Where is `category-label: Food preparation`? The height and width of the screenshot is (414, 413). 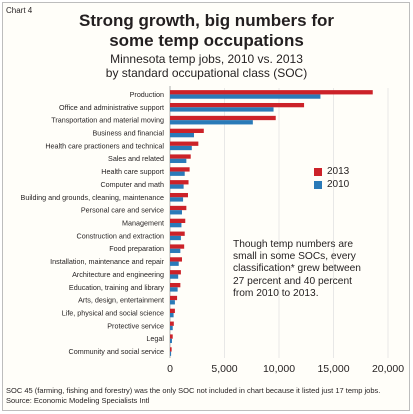
category-label: Food preparation is located at coordinates (136, 248).